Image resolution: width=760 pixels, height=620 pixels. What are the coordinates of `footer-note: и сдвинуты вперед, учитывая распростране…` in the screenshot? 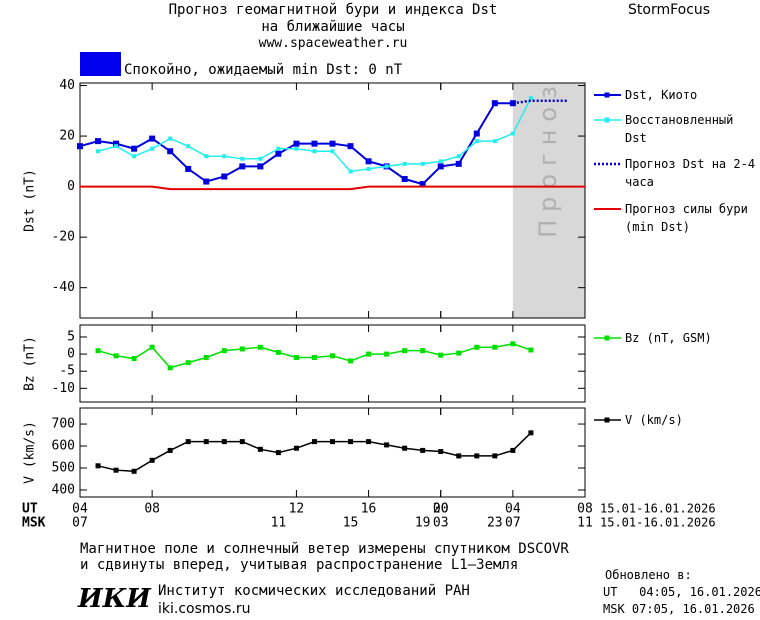 It's located at (299, 565).